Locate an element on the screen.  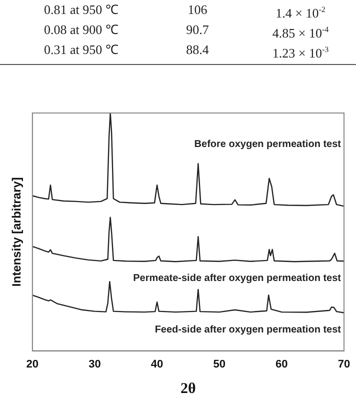
y-axis-title: Intensity [arbitrary] is located at coordinates (17, 232).